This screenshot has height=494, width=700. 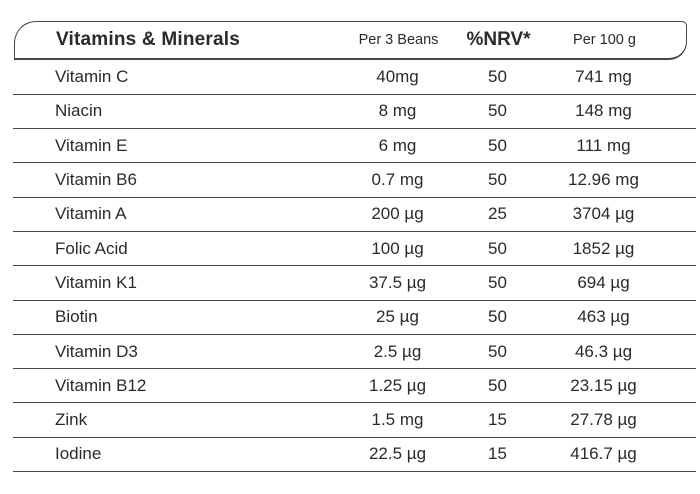 What do you see at coordinates (397, 180) in the screenshot?
I see `per-3-beans-value: 0.7 mg` at bounding box center [397, 180].